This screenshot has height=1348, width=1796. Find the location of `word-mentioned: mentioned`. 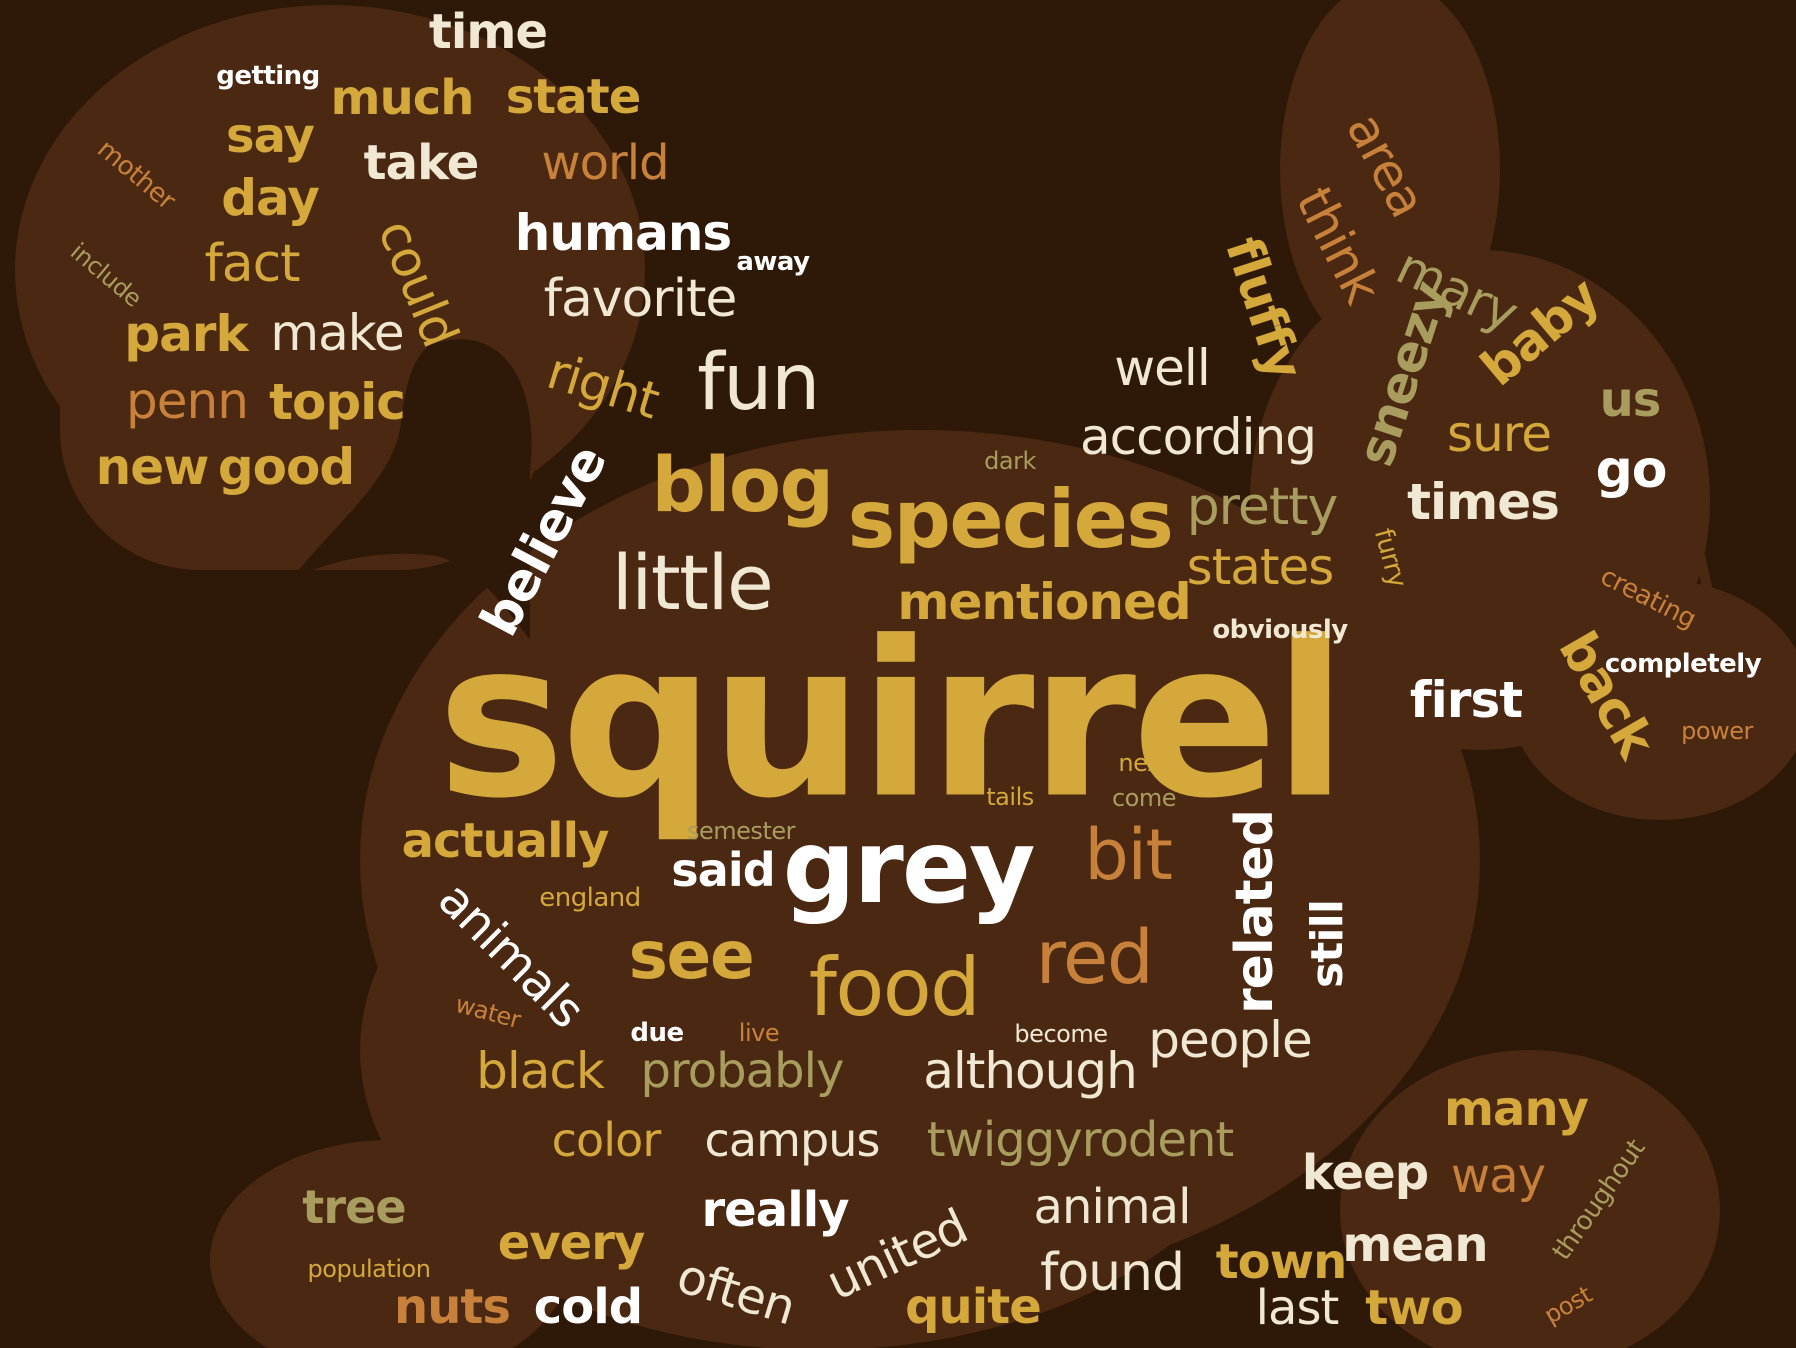

word-mentioned: mentioned is located at coordinates (1044, 602).